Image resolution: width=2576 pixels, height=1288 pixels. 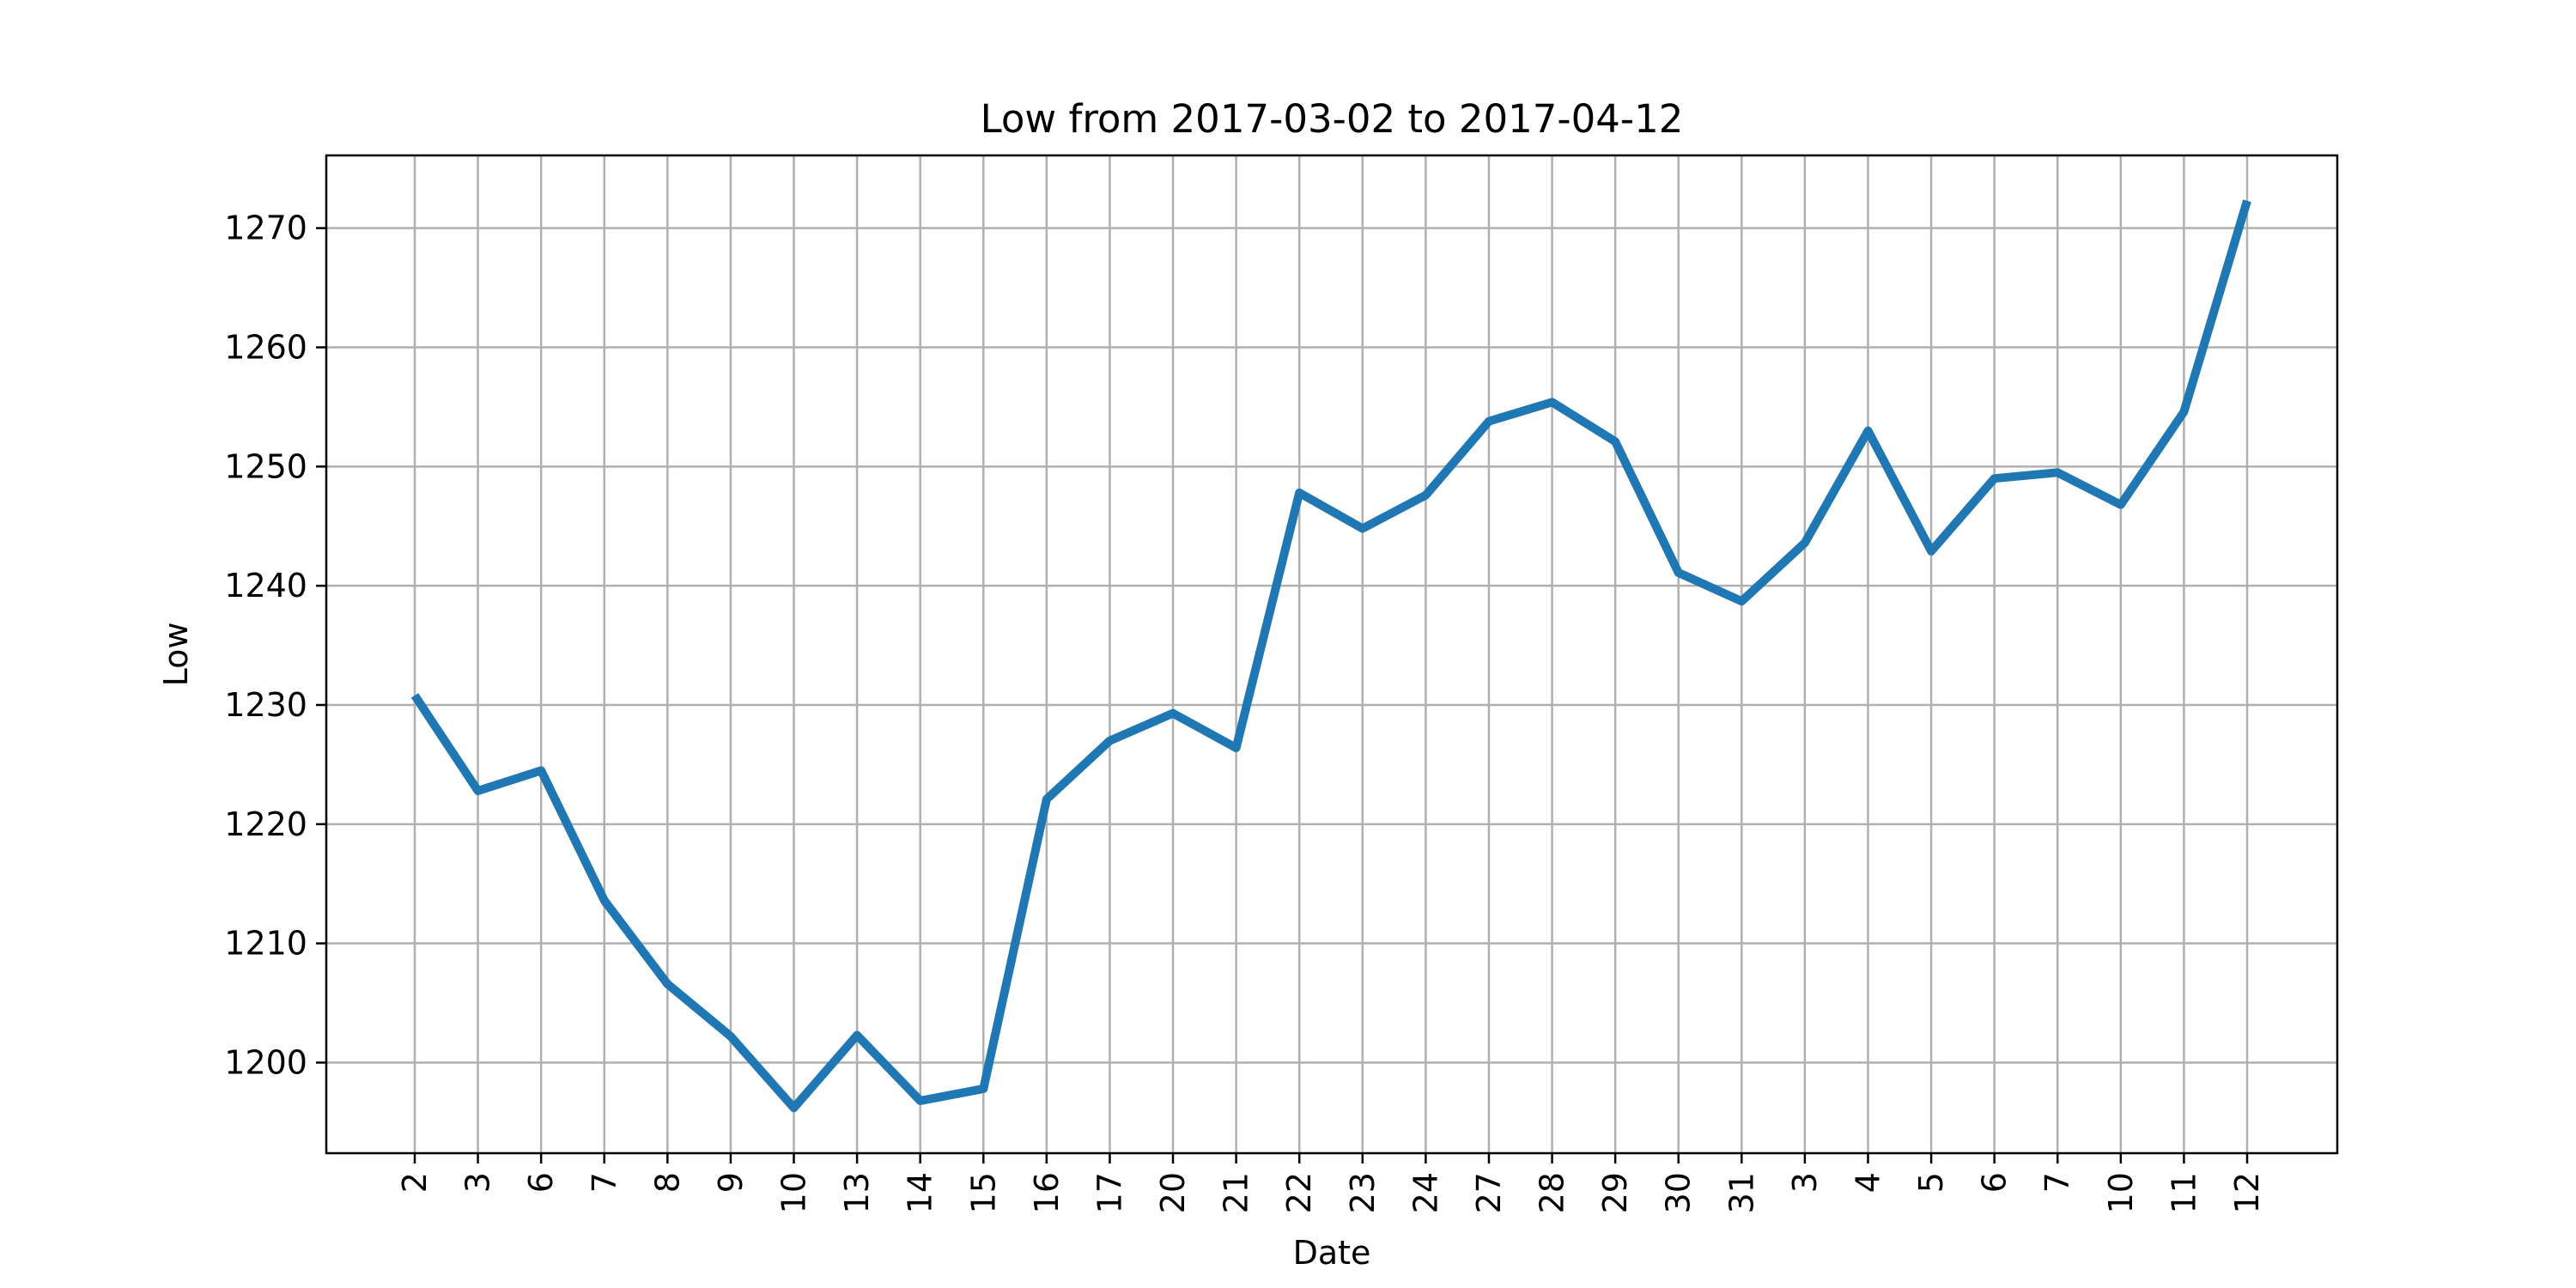 What do you see at coordinates (1363, 1192) in the screenshot?
I see `x-tick-label: 23` at bounding box center [1363, 1192].